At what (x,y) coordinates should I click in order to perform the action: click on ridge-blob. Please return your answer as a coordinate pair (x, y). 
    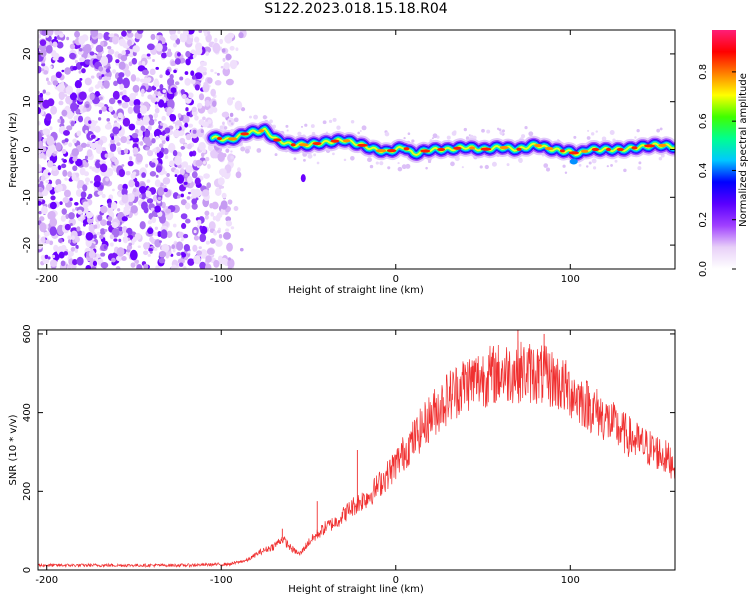
    Looking at the image, I should click on (573, 161).